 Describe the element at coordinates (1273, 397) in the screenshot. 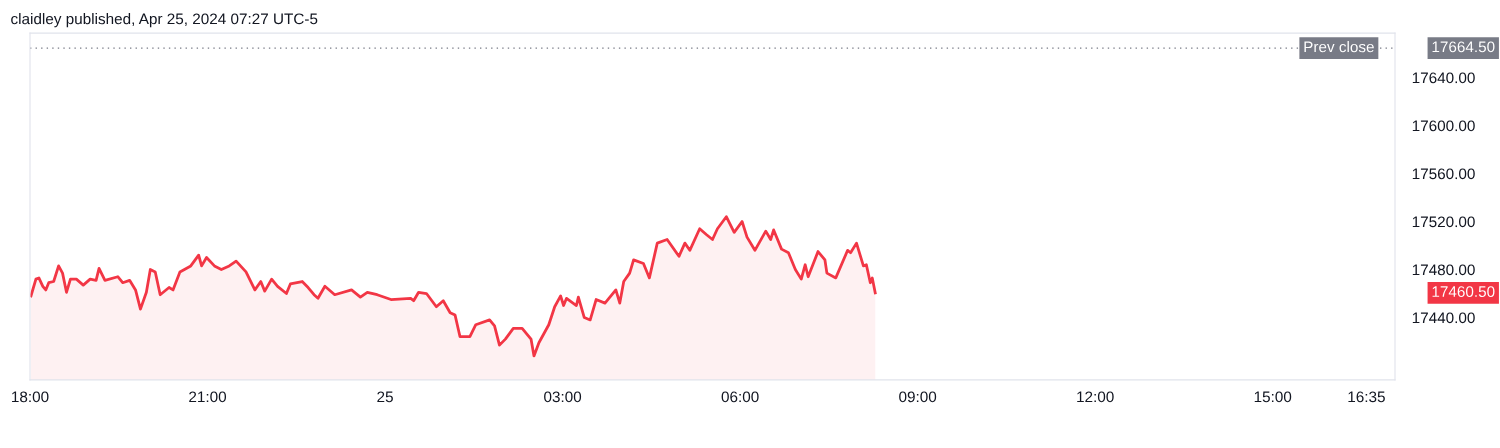

I see `x-tick-label: 15:00` at that location.